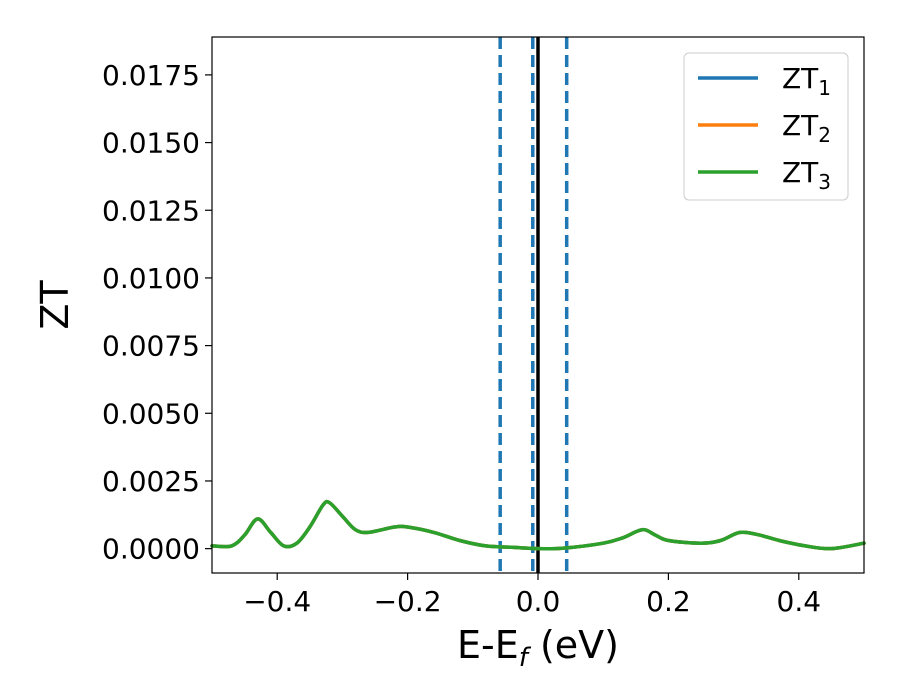 This screenshot has height=700, width=900. I want to click on y-tick-label: 0.0025, so click(151, 481).